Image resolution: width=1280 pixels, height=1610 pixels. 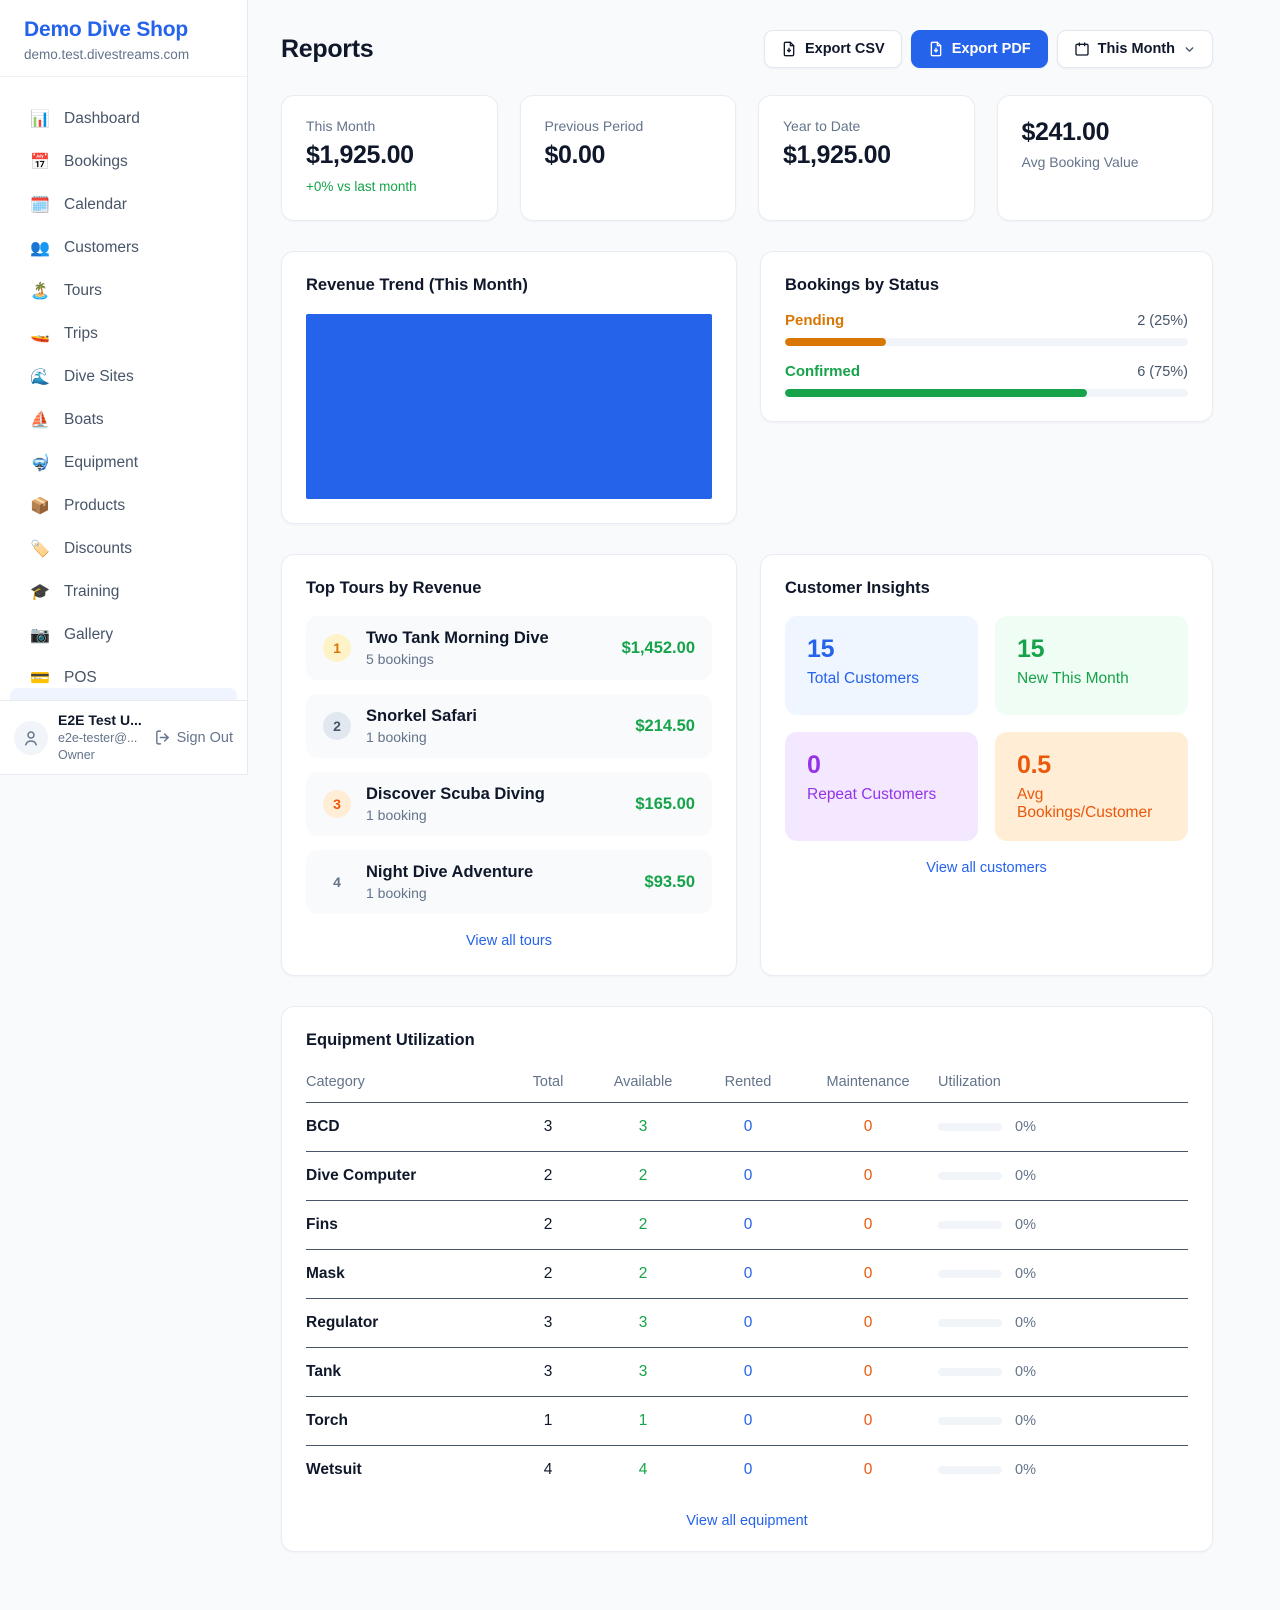 I want to click on tour-bookings: 1 booking, so click(x=396, y=737).